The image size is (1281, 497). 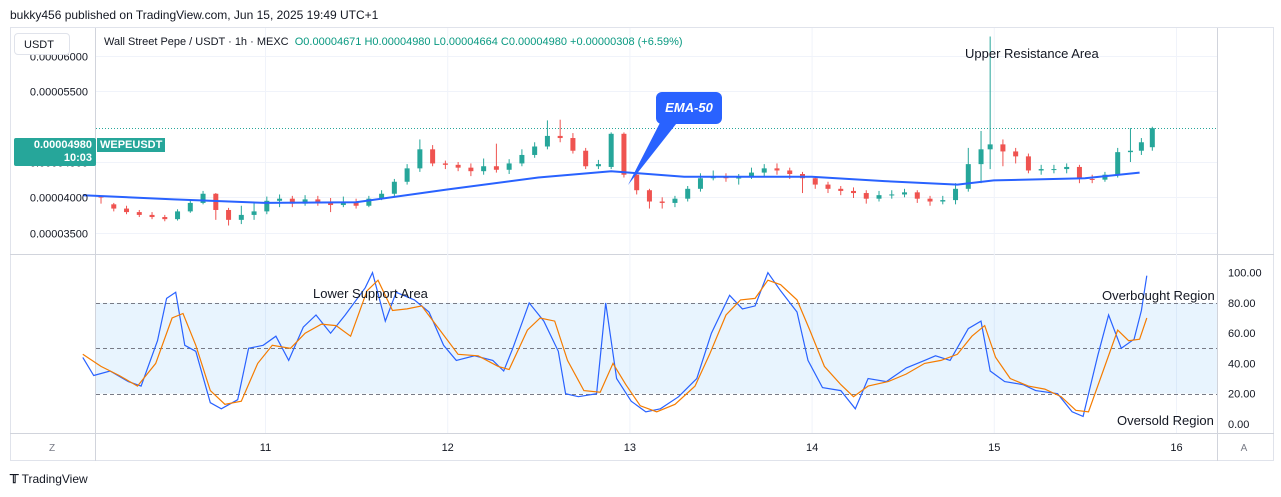 I want to click on zoom-button: Z, so click(x=52, y=448).